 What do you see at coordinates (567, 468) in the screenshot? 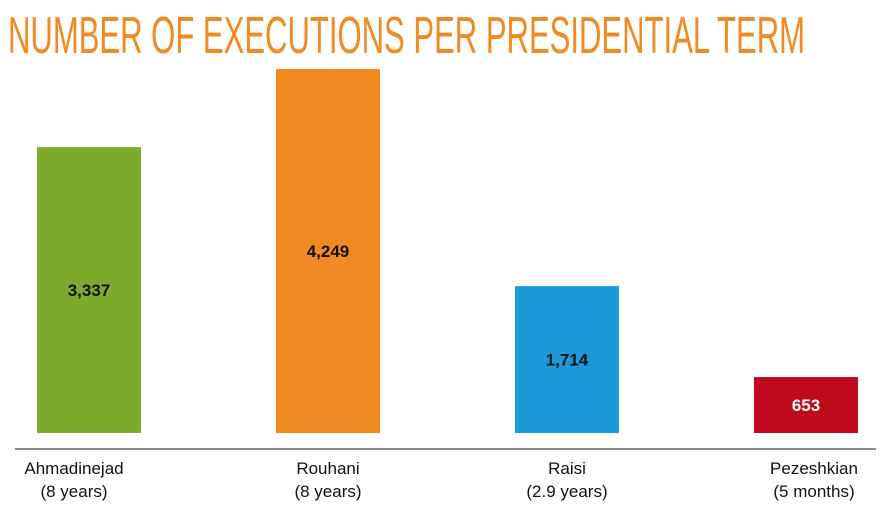
I see `x-tick-label: Raisi` at bounding box center [567, 468].